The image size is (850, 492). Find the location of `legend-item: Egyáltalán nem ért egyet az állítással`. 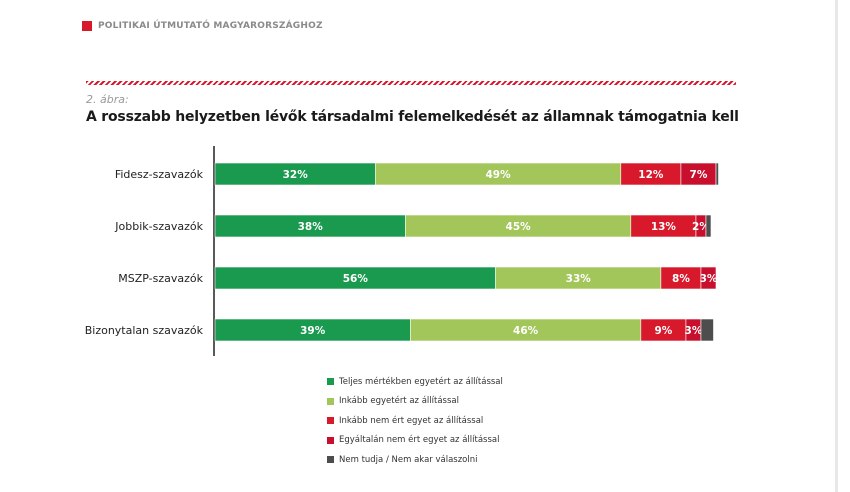

legend-item: Egyáltalán nem ért egyet az állítással is located at coordinates (415, 441).